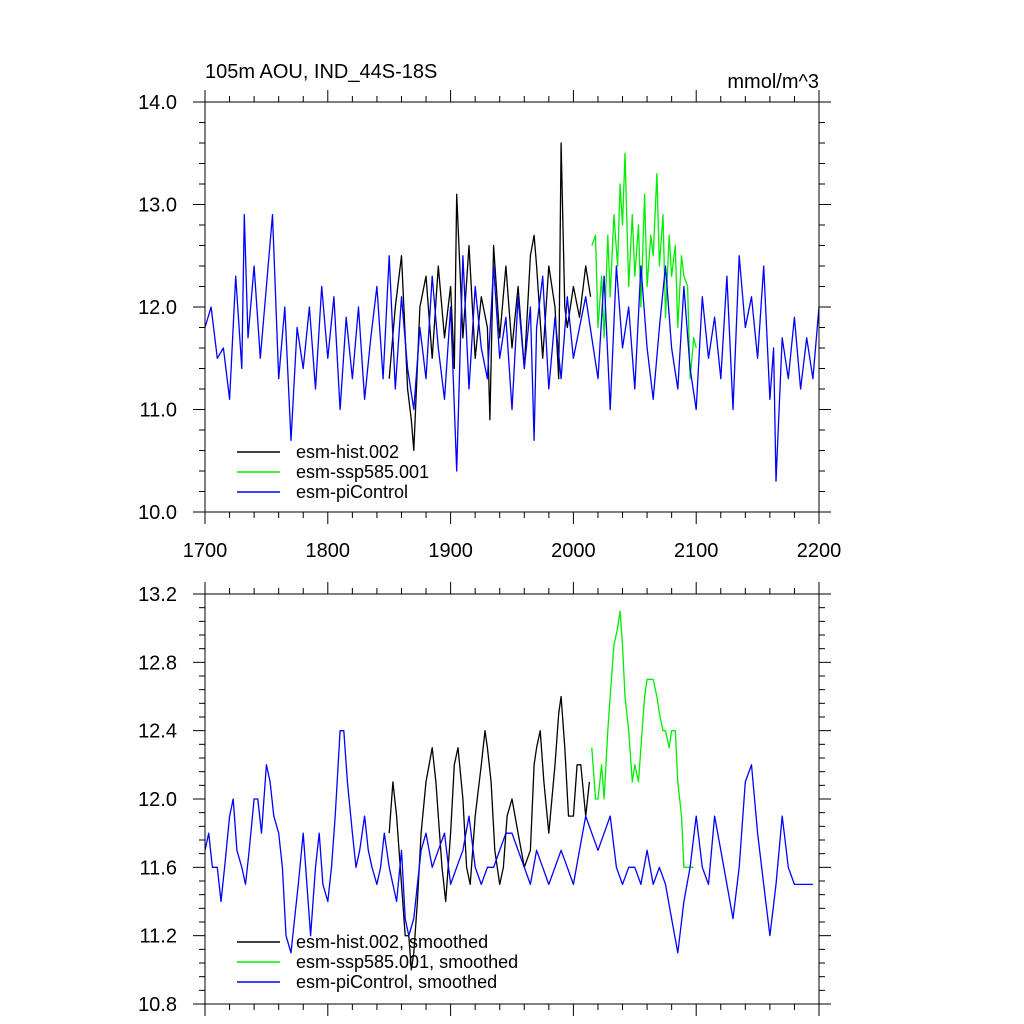 Image resolution: width=1024 pixels, height=1024 pixels. Describe the element at coordinates (347, 452) in the screenshot. I see `legend-label: esm-hist.002` at that location.